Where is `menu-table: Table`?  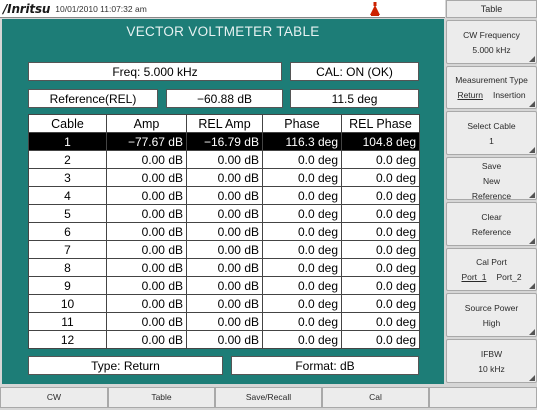
menu-table: Table is located at coordinates (161, 397).